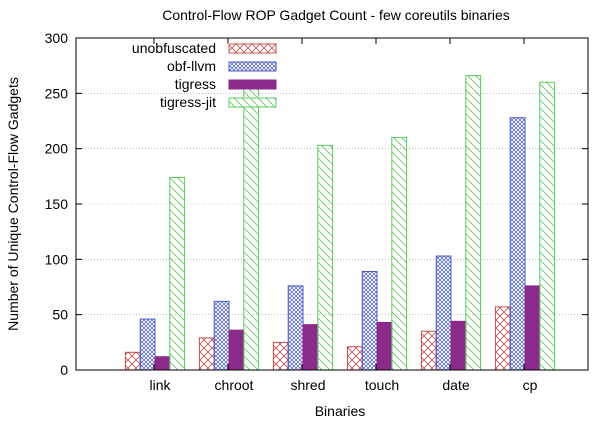 This screenshot has height=427, width=600. Describe the element at coordinates (57, 93) in the screenshot. I see `y-tick-label: 250` at that location.